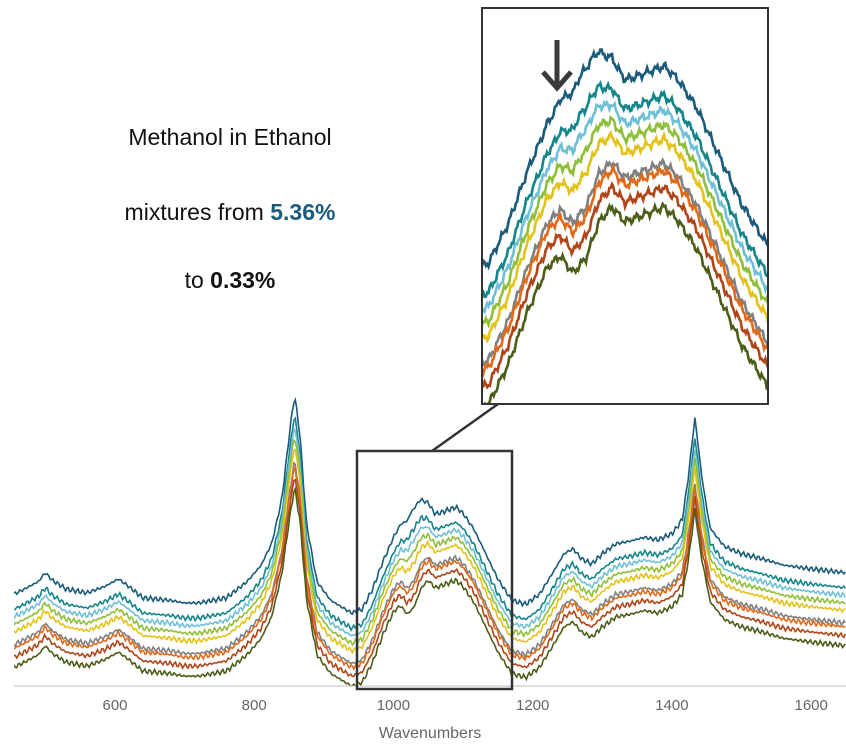 This screenshot has height=746, width=846. I want to click on caption-title: Methanol in Ethanol, so click(230, 137).